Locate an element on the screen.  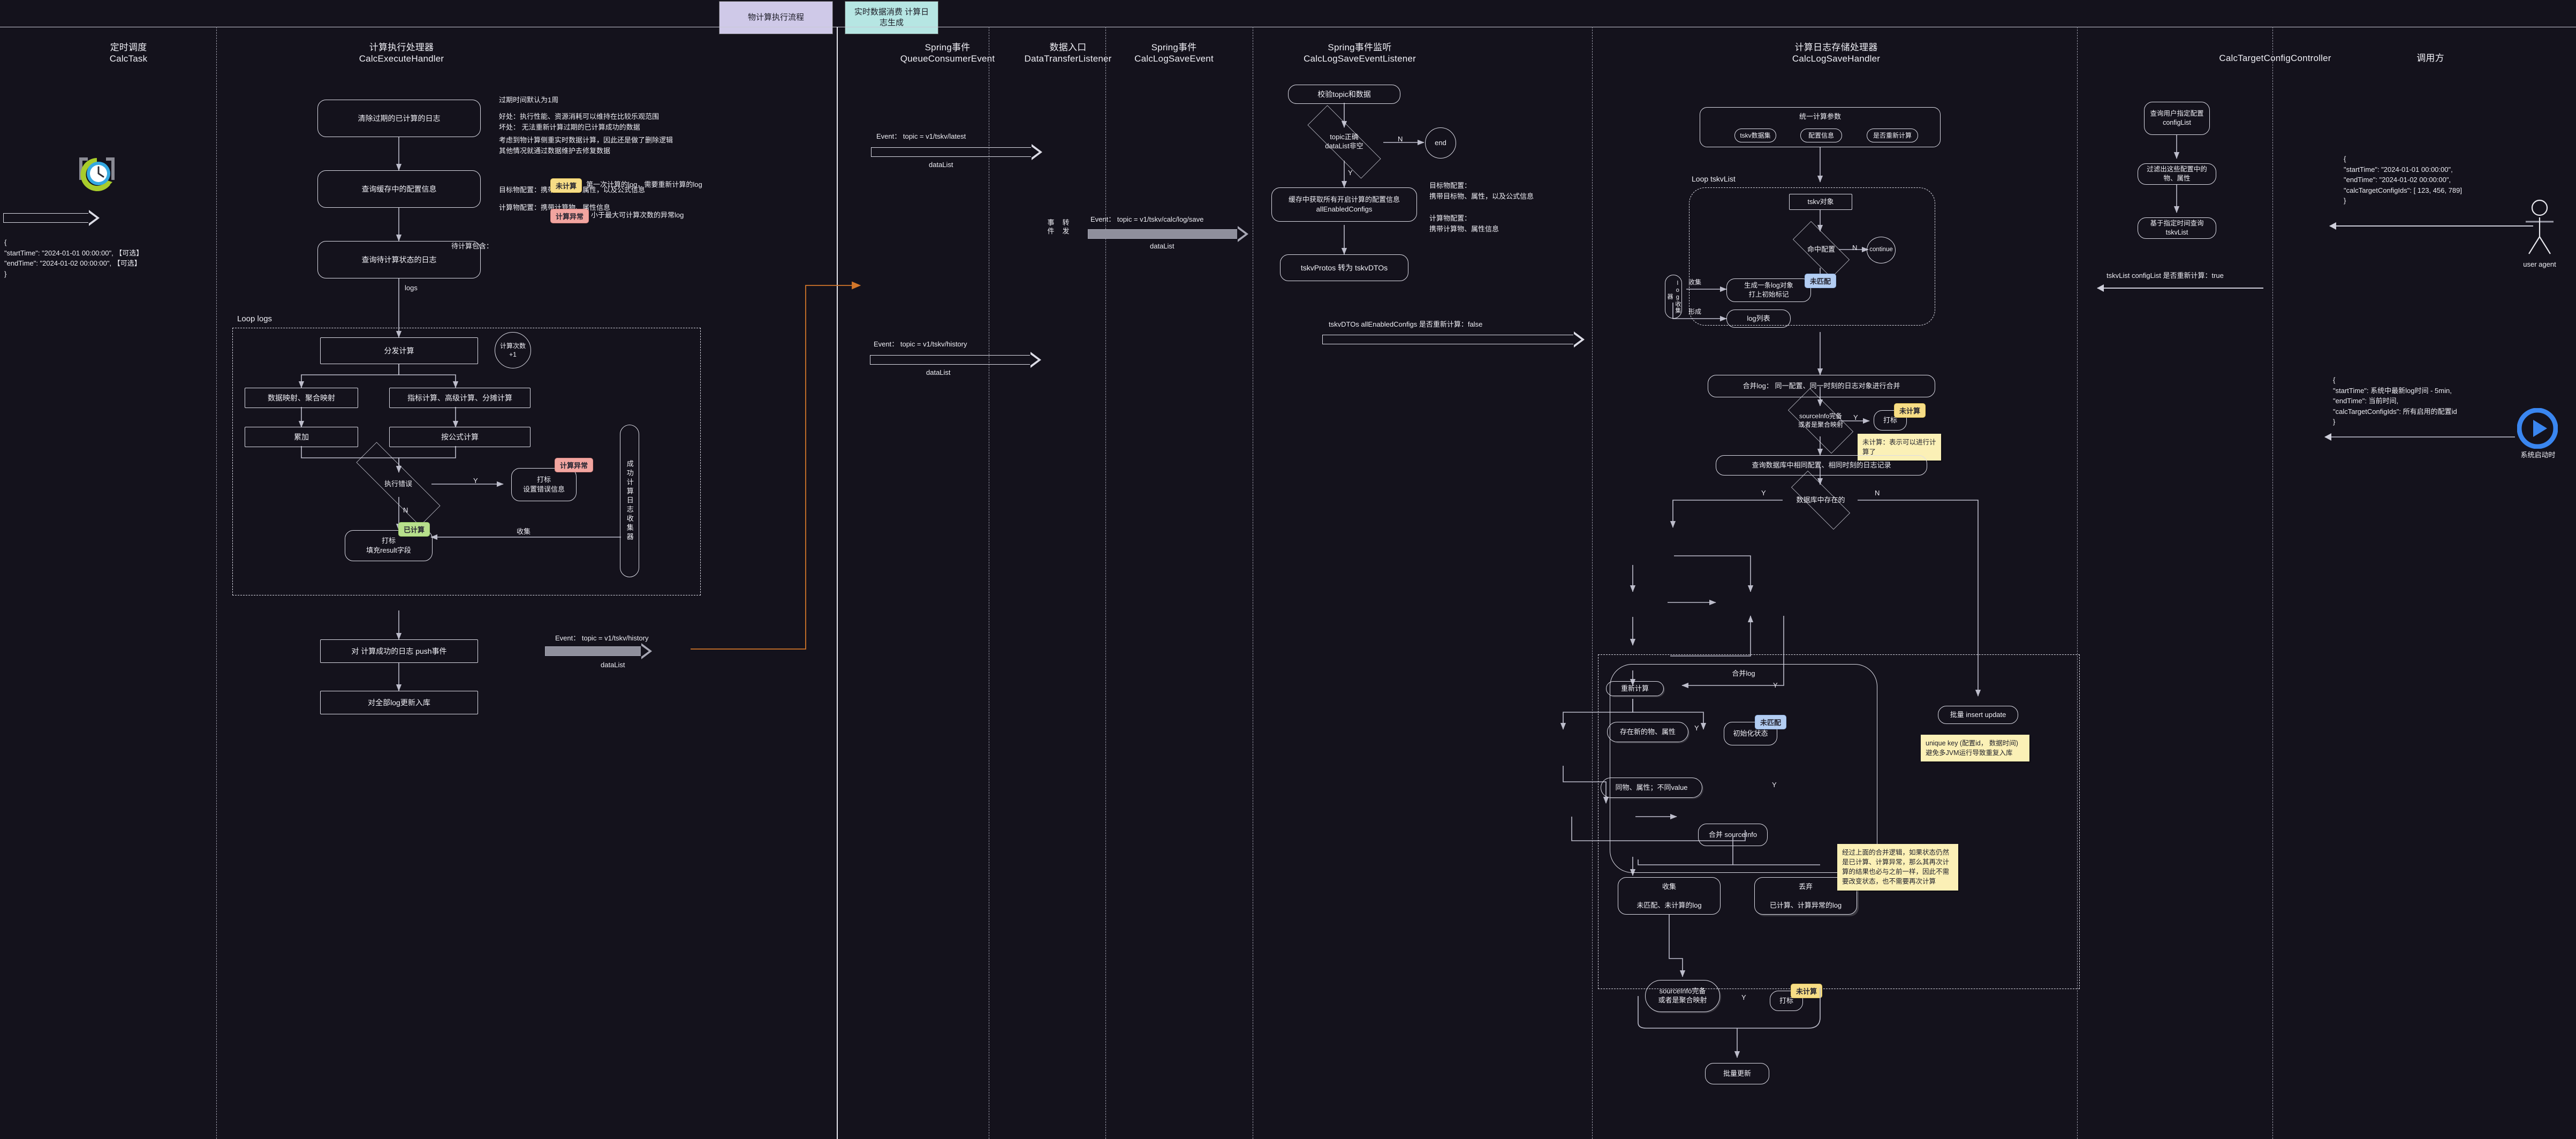
lane-header-config-controller: CalcTargetConfigController is located at coordinates (2275, 58).